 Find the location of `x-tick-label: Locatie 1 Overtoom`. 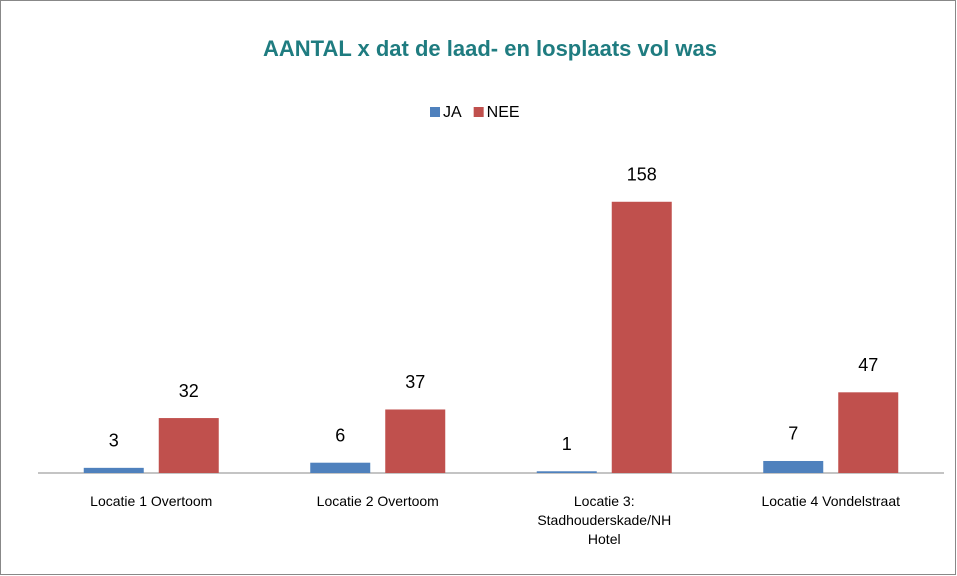

x-tick-label: Locatie 1 Overtoom is located at coordinates (151, 501).